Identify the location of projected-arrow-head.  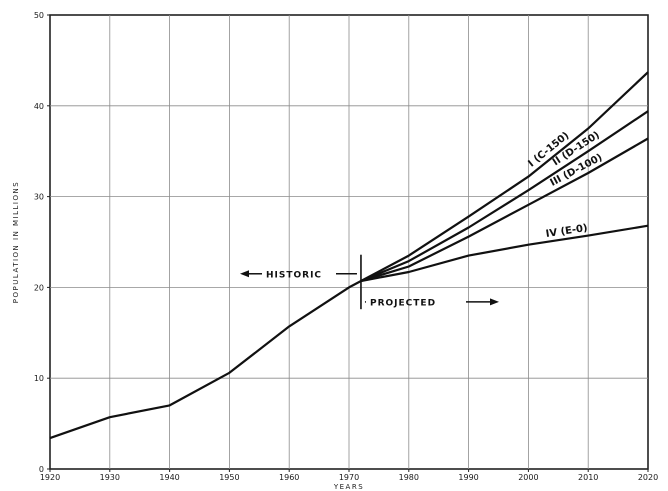
(494, 302).